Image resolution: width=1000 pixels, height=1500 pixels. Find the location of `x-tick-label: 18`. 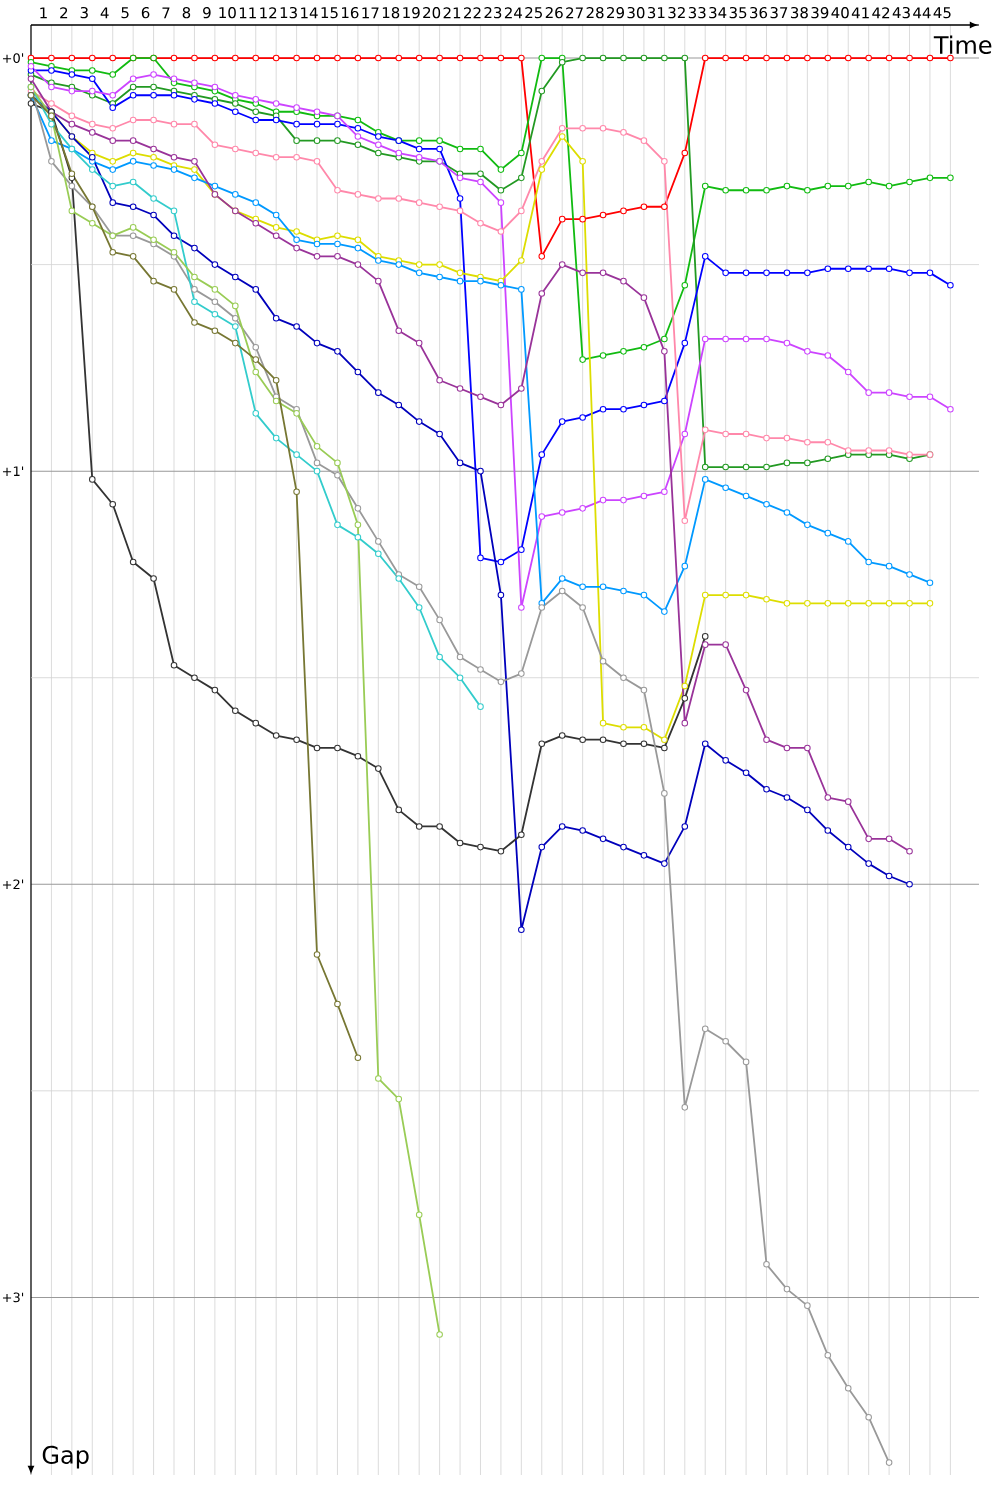

x-tick-label: 18 is located at coordinates (391, 12).